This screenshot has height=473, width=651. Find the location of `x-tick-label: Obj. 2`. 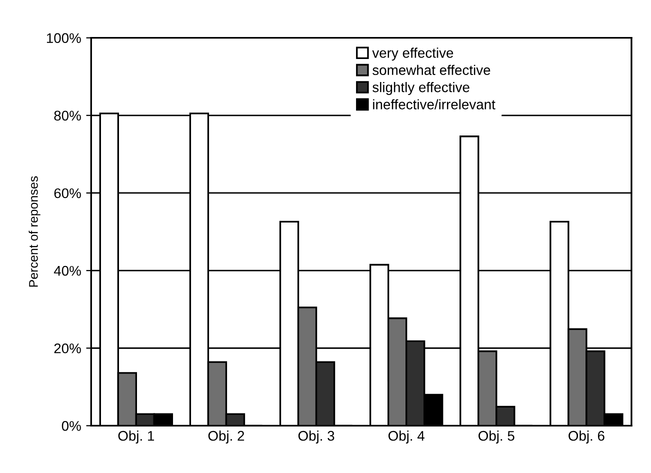

x-tick-label: Obj. 2 is located at coordinates (226, 437).